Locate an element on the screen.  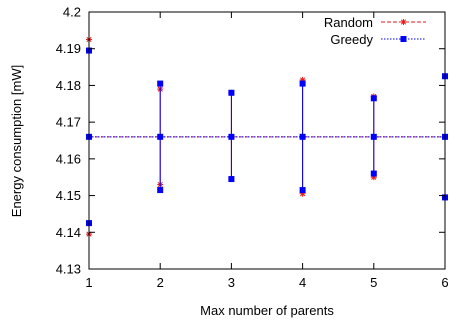
y-tick-label: 4.17 is located at coordinates (68, 122).